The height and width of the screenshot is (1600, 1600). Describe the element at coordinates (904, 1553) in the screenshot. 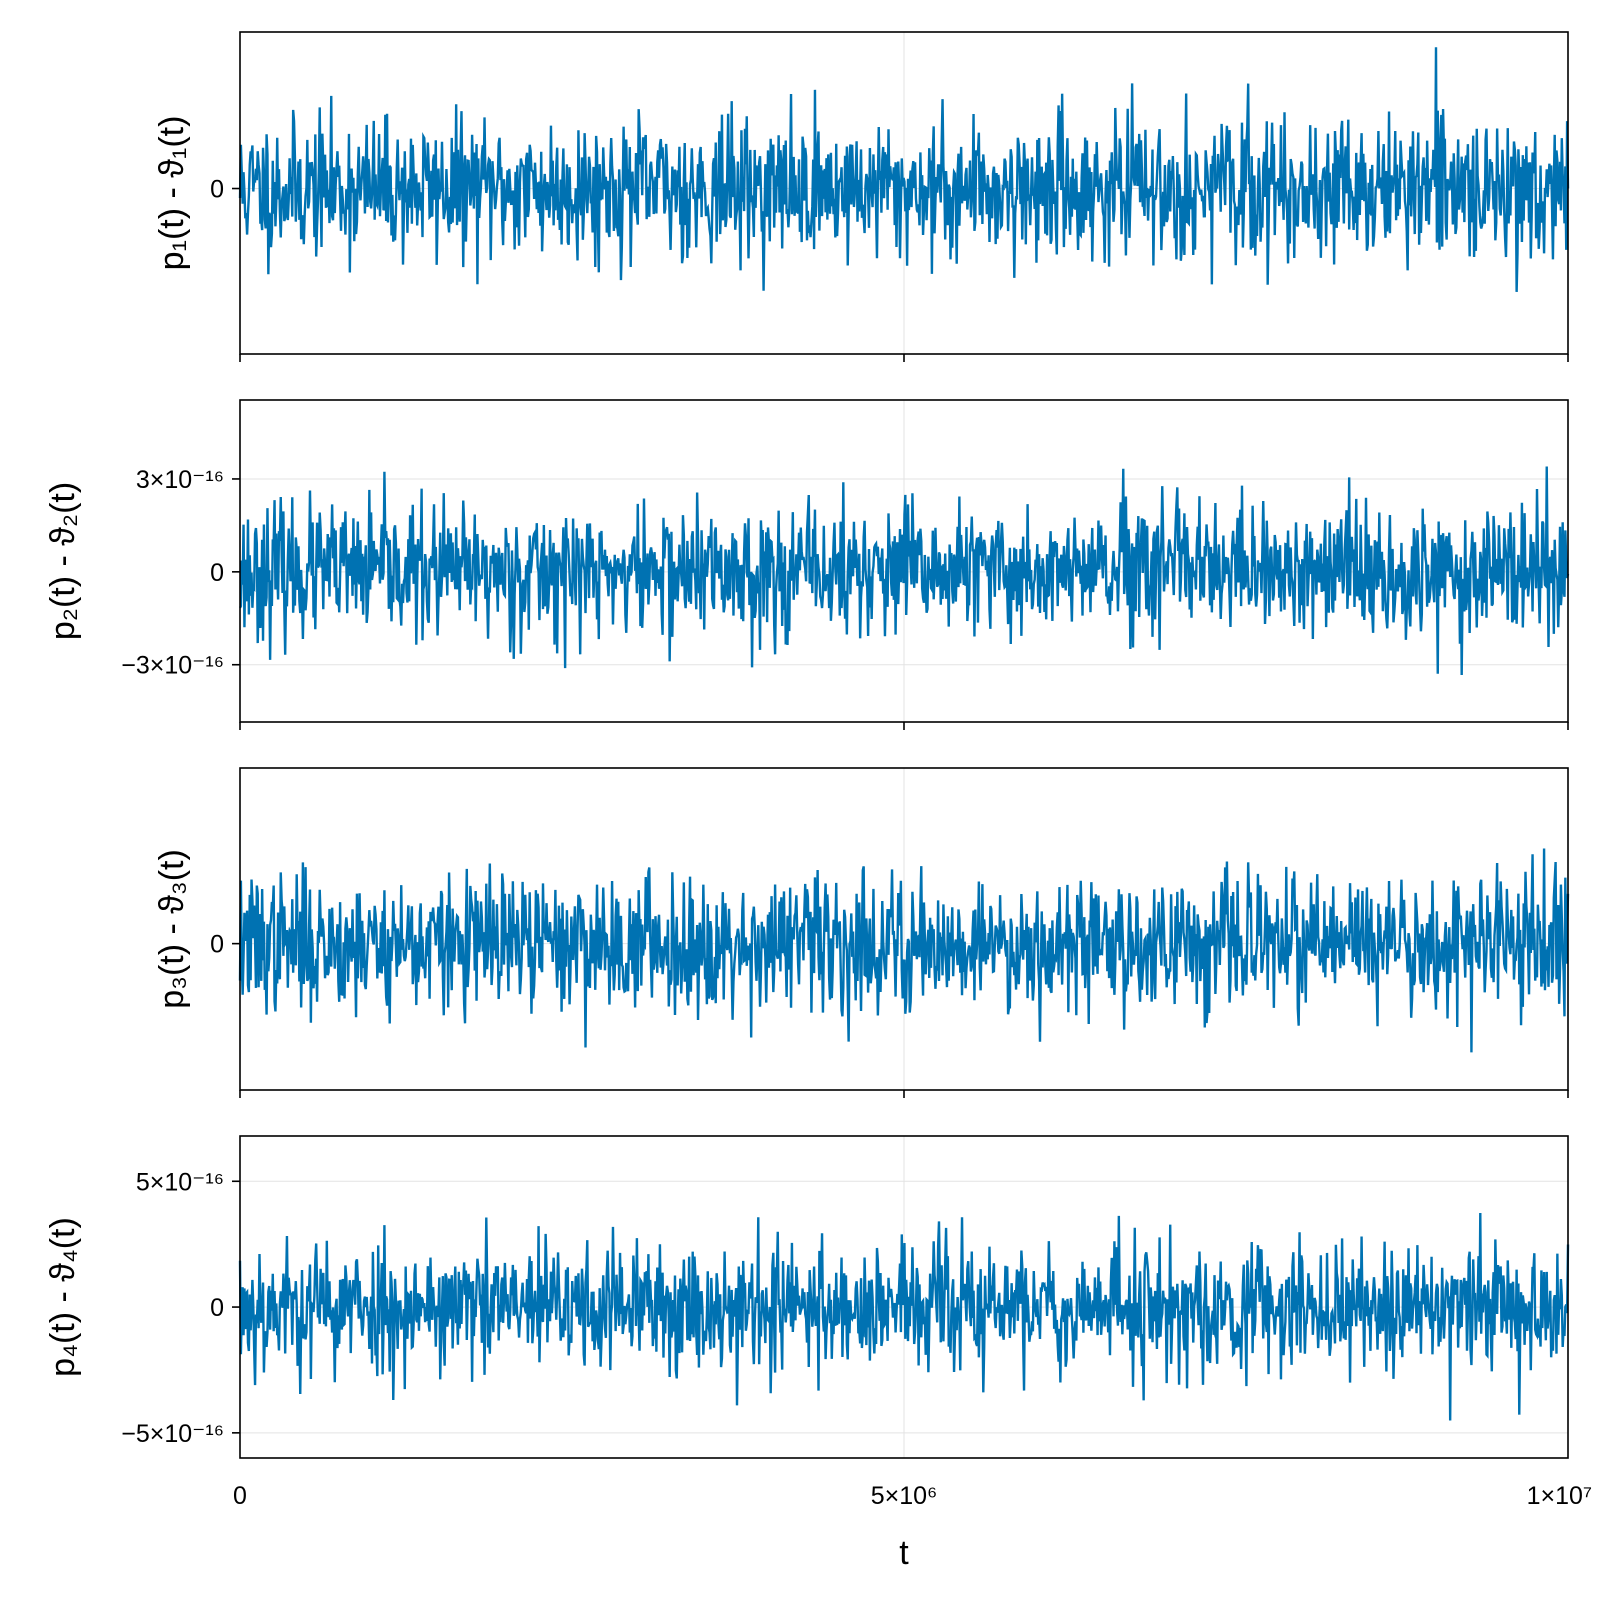

I see `x-axis-label: t` at that location.